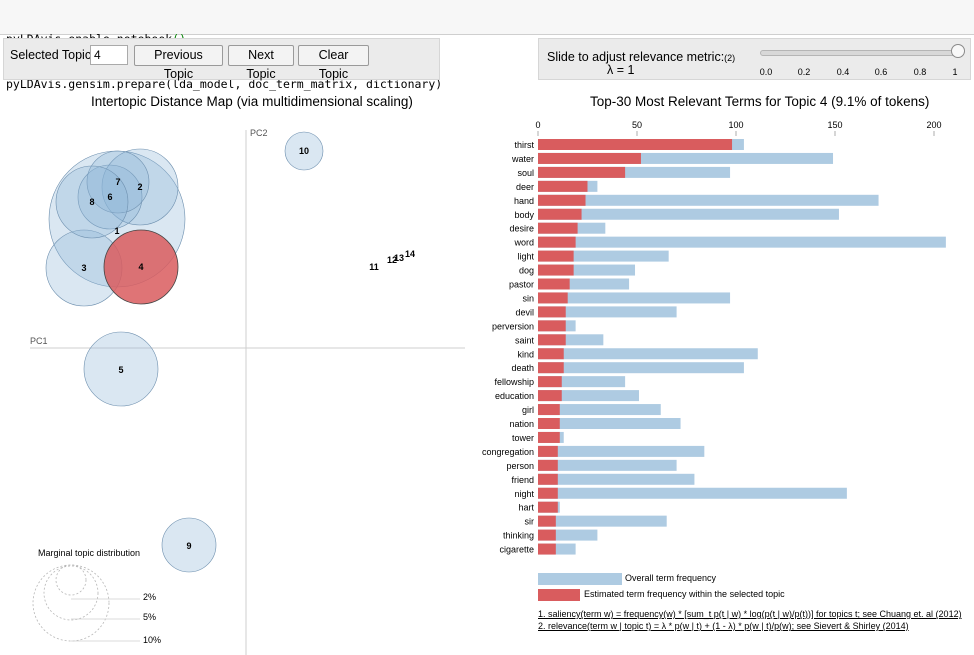  What do you see at coordinates (708, 200) in the screenshot?
I see `bar-overall-hand` at bounding box center [708, 200].